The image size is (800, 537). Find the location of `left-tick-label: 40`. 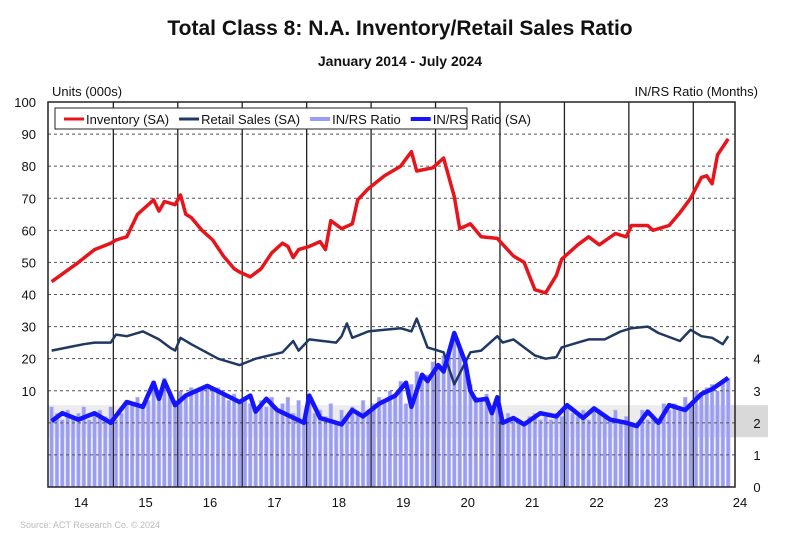

left-tick-label: 40 is located at coordinates (29, 295).